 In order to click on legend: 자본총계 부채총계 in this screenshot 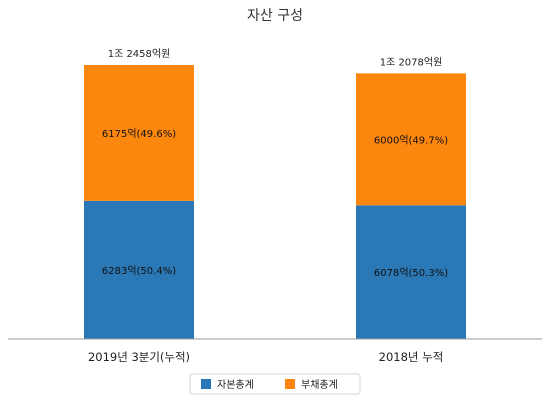, I will do `click(275, 384)`.